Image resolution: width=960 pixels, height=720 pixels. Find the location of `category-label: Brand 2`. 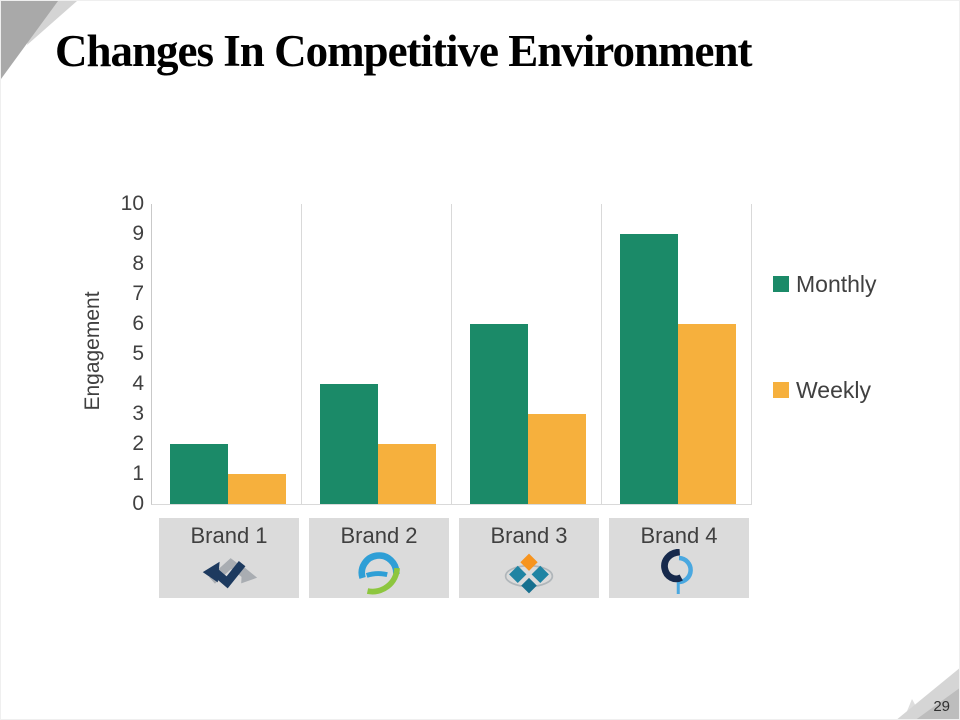

category-label: Brand 2 is located at coordinates (379, 535).